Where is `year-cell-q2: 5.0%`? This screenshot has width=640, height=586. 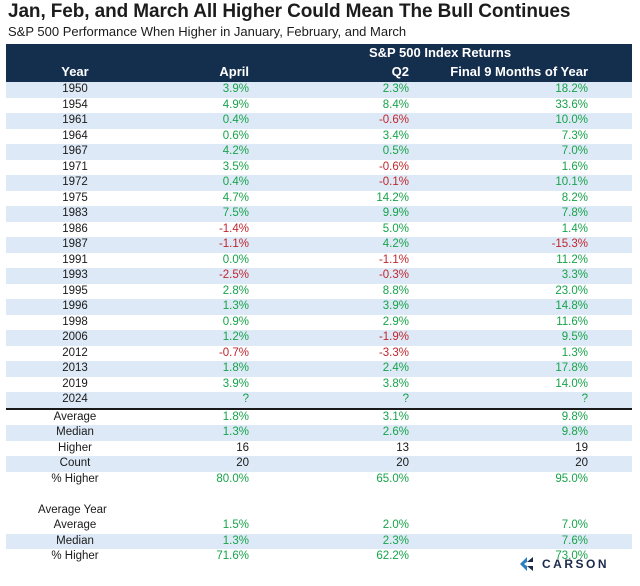
year-cell-q2: 5.0% is located at coordinates (395, 228).